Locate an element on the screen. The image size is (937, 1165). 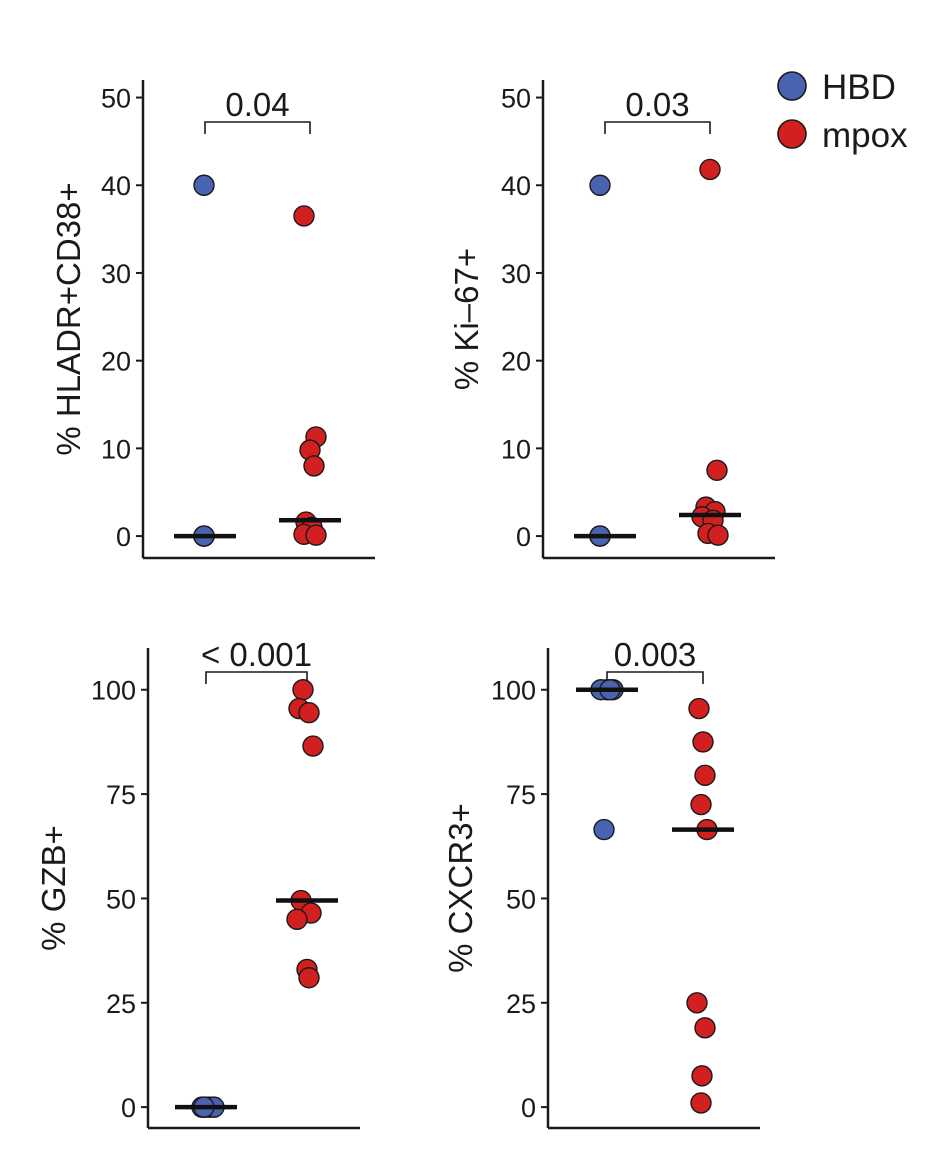
y-axis-label: % CXCR3+ is located at coordinates (460, 888).